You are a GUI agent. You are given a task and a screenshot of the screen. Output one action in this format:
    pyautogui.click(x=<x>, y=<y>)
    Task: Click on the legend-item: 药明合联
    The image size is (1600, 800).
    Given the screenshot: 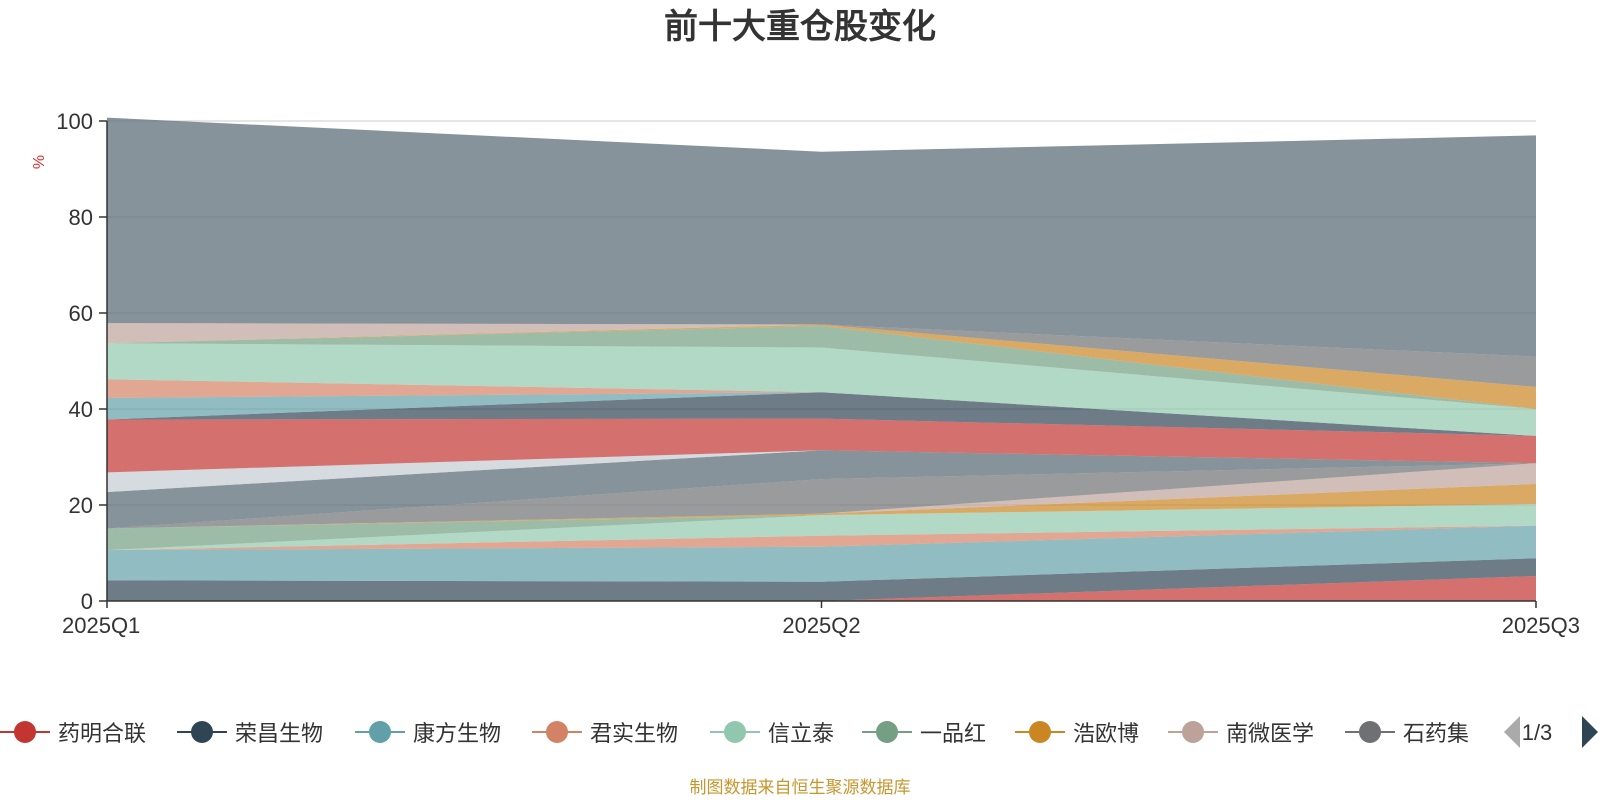 What is the action you would take?
    pyautogui.click(x=73, y=732)
    